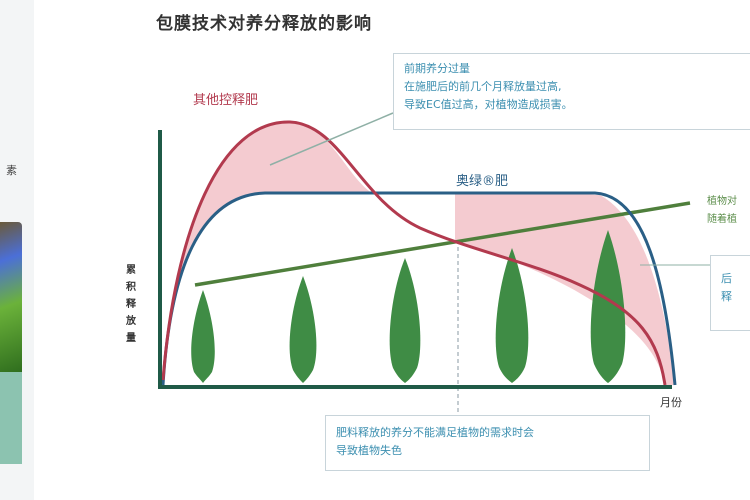 The image size is (750, 500). Describe the element at coordinates (437, 68) in the screenshot. I see `callout-line: 前期养分过量` at that location.